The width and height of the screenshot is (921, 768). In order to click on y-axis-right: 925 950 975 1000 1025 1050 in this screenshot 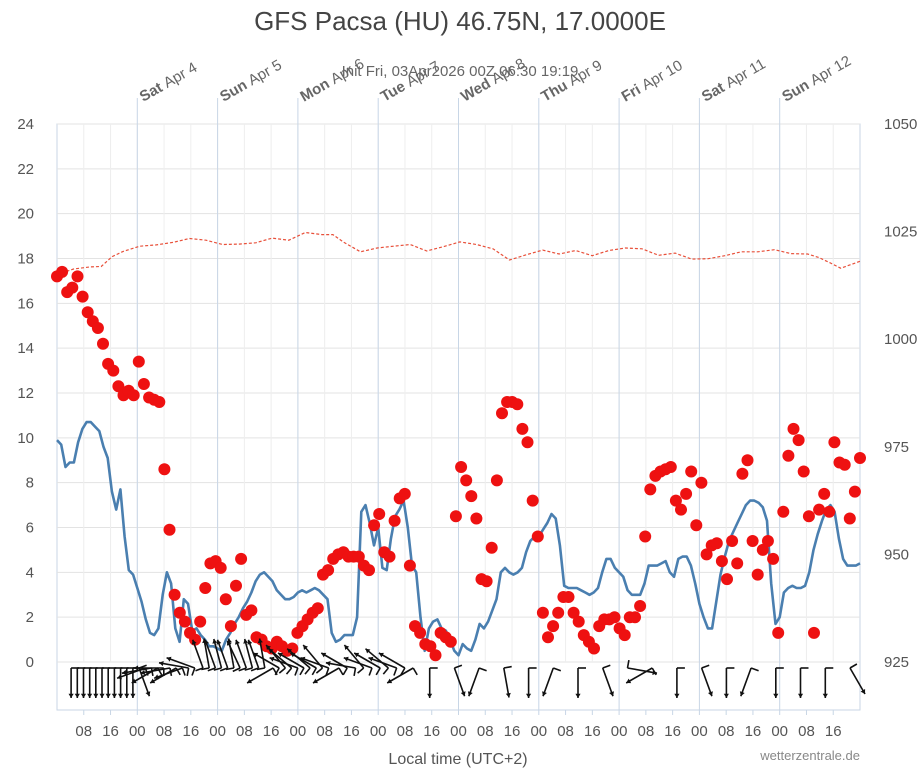, I will do `click(900, 393)`.